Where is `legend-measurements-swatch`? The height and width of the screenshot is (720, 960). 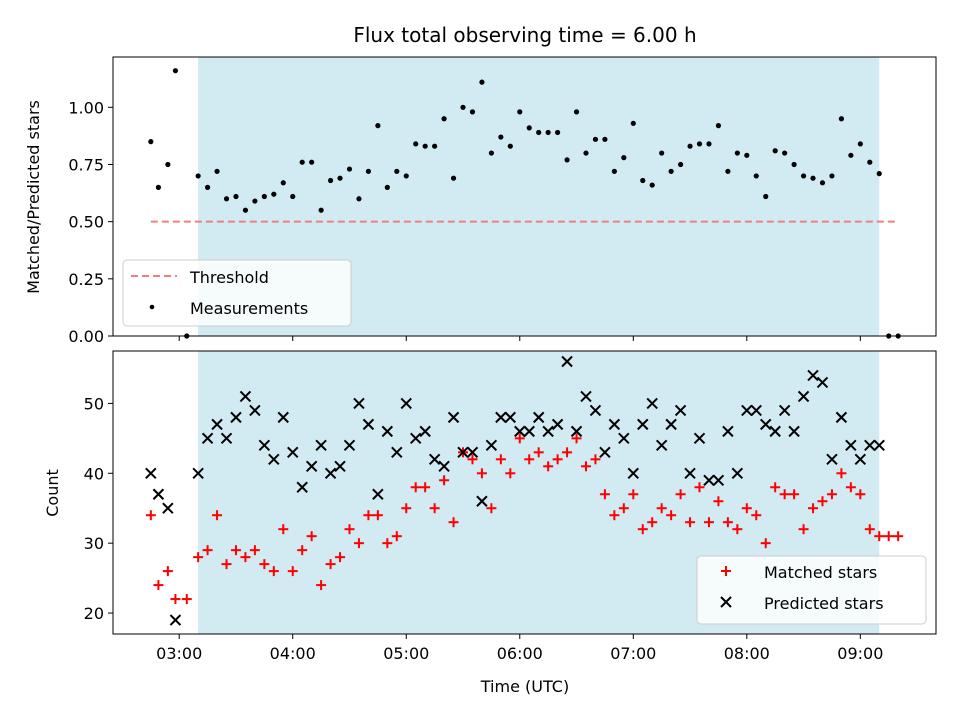 legend-measurements-swatch is located at coordinates (152, 307).